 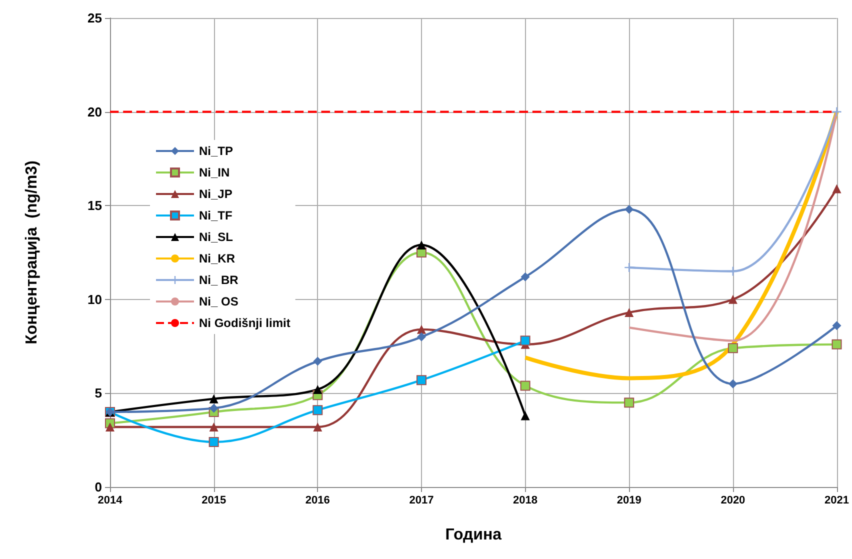 I want to click on y-tick-label: 0, so click(x=98, y=487).